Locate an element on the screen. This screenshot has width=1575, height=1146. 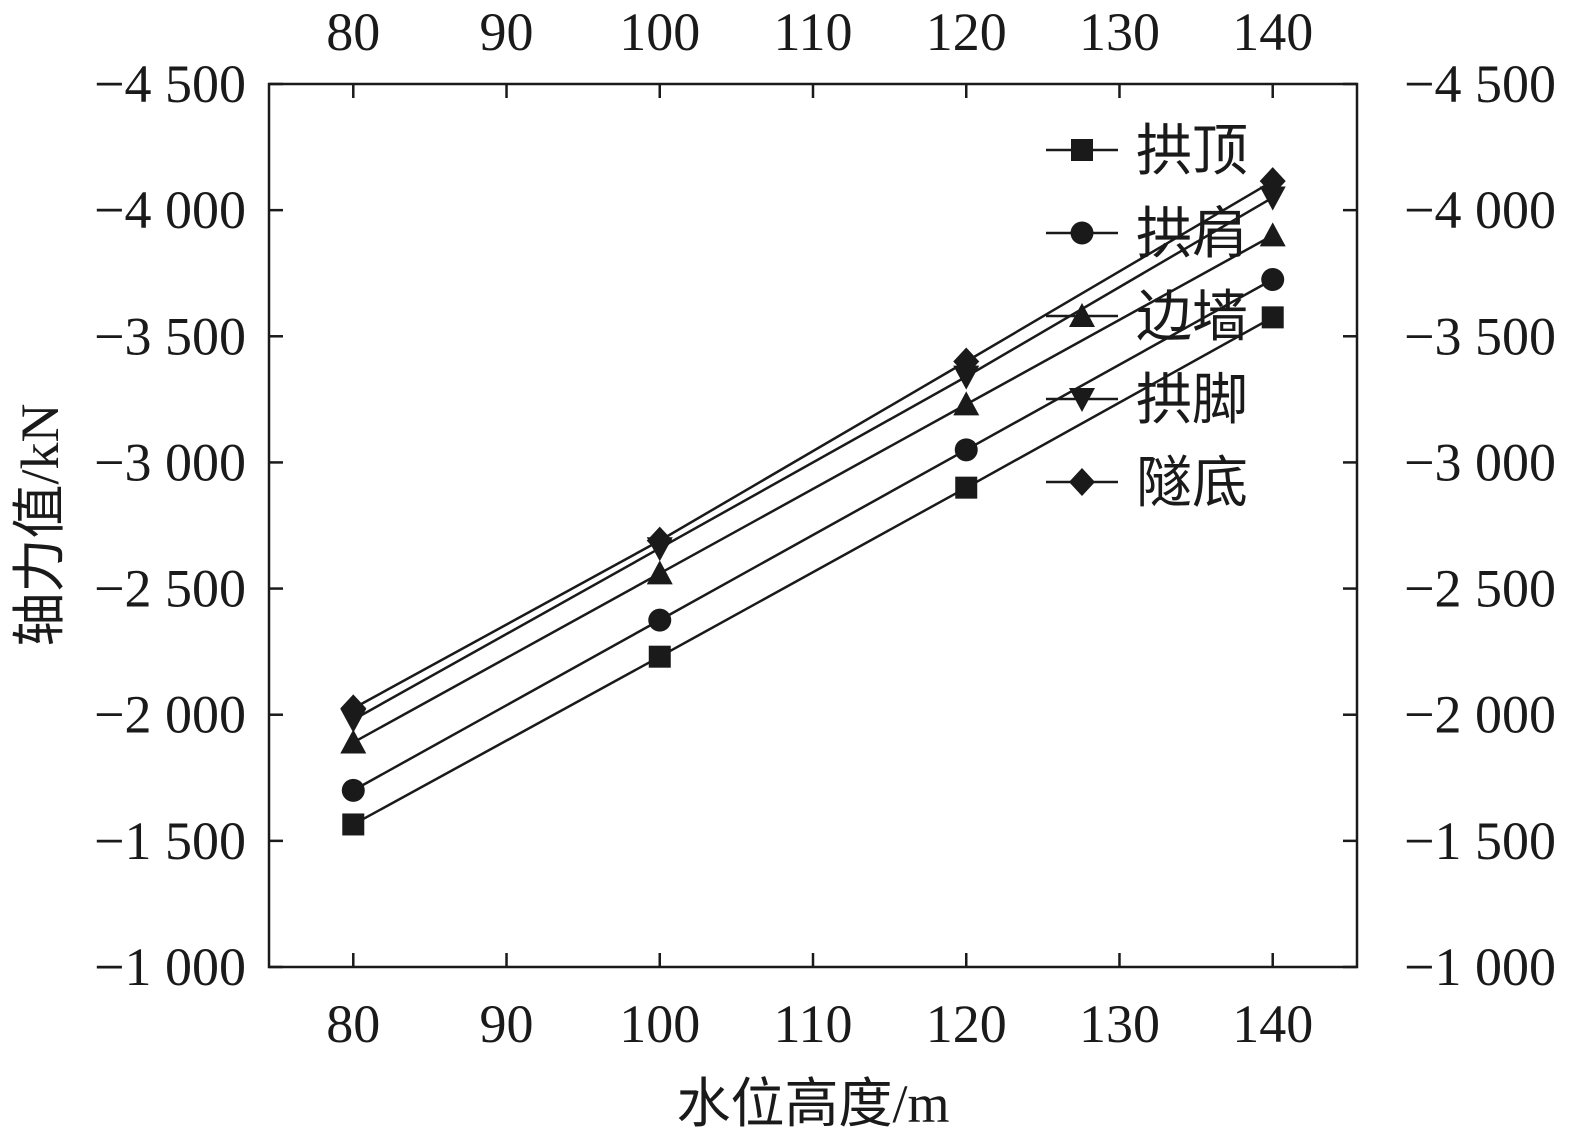
y-tick-label-left: −4 500 is located at coordinates (170, 84).